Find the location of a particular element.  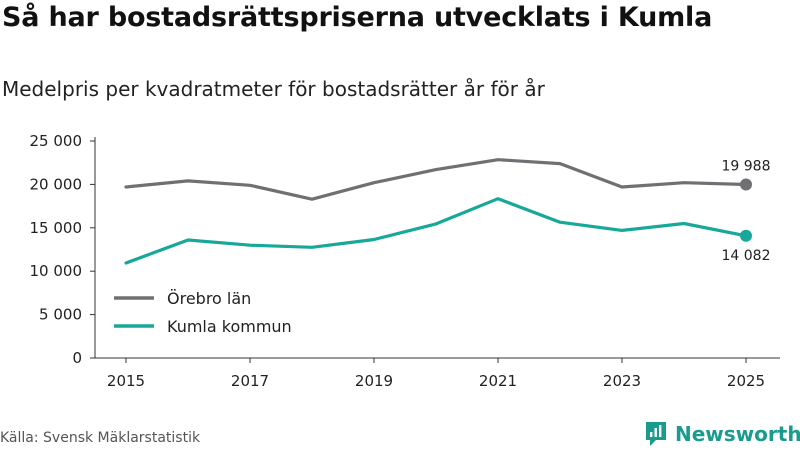

x-tick-label: 2019 is located at coordinates (374, 381).